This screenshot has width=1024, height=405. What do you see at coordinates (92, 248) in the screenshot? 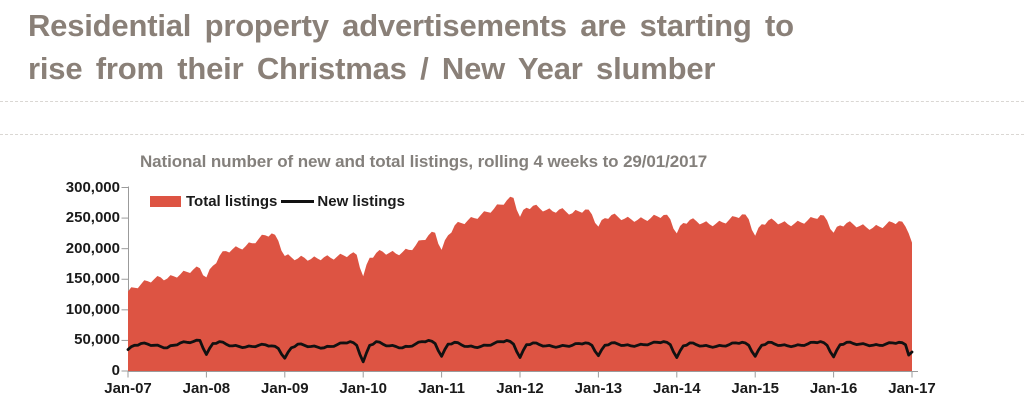
I see `y-axis-label: 200,000` at bounding box center [92, 248].